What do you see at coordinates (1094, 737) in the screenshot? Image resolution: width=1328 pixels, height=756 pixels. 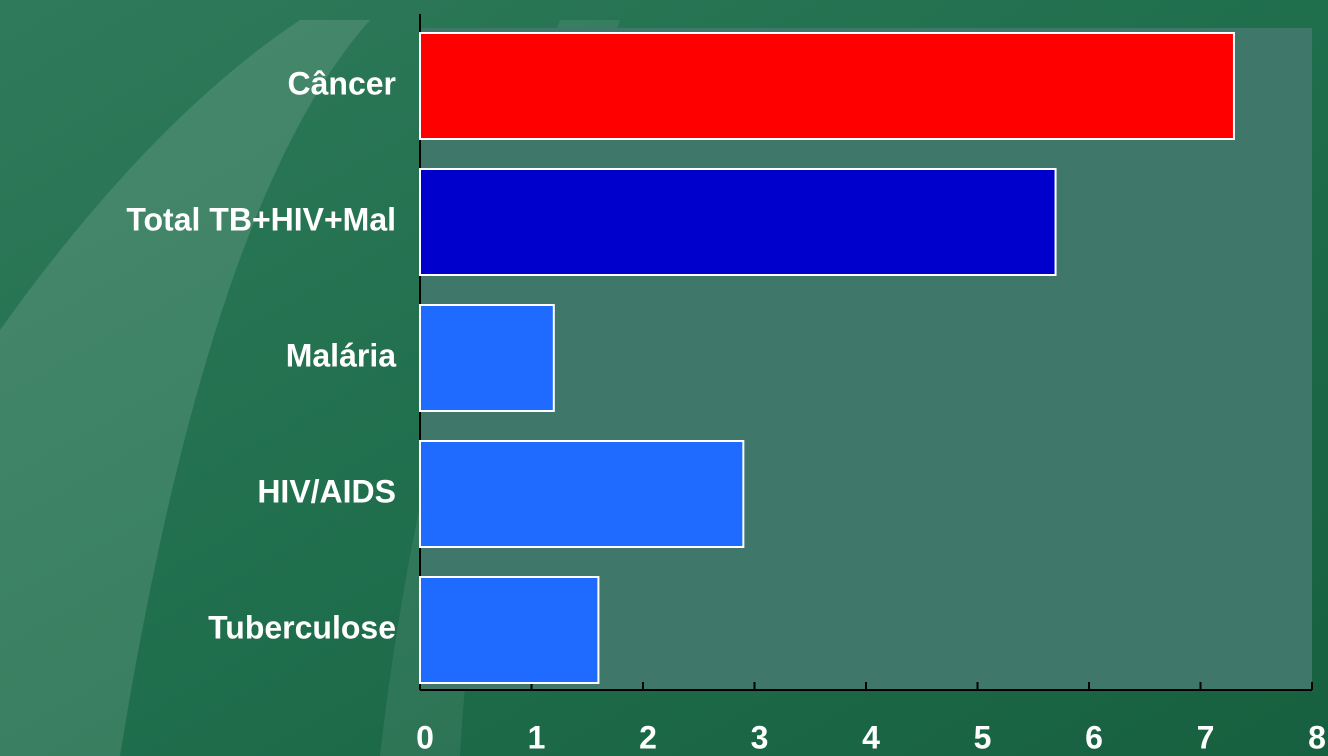 I see `x-tick-label: 6` at bounding box center [1094, 737].